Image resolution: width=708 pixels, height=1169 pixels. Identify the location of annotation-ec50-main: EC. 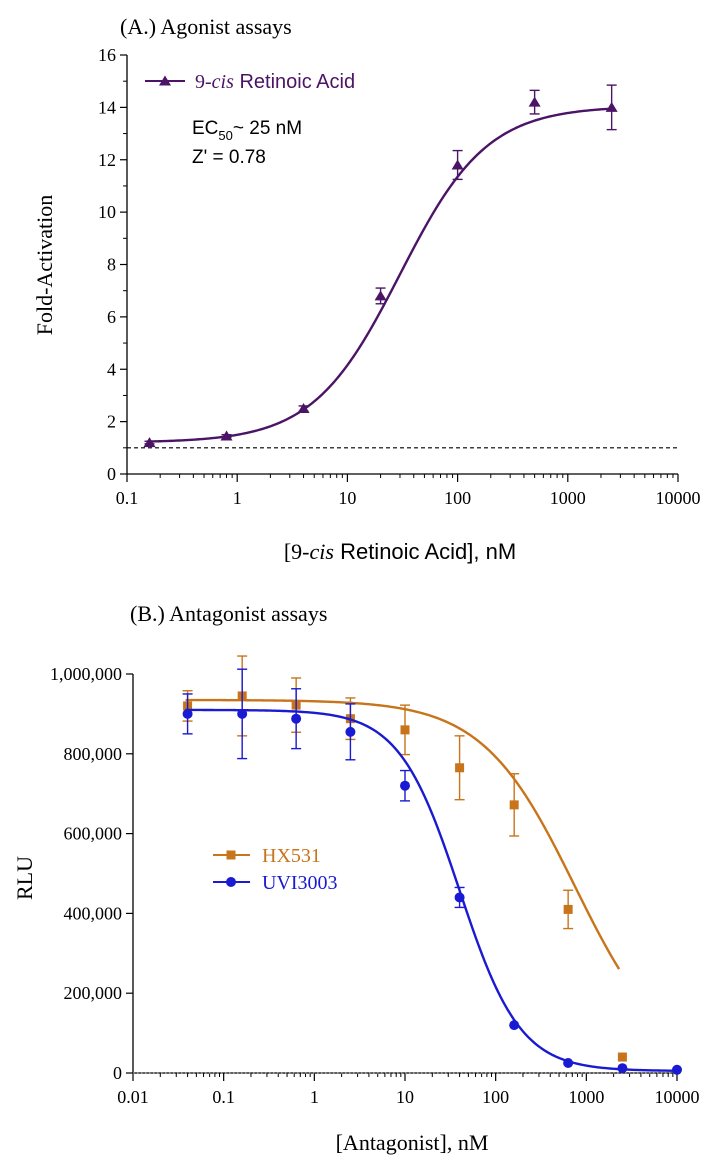
(205, 128).